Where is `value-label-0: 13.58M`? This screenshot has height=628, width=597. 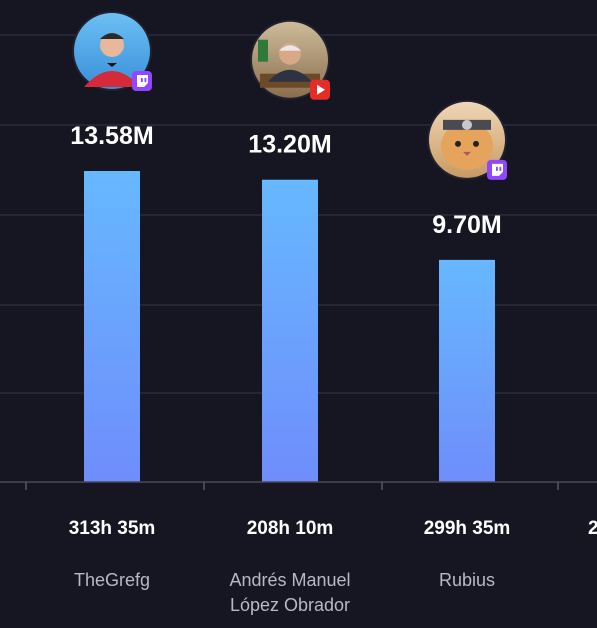
value-label-0: 13.58M is located at coordinates (111, 136).